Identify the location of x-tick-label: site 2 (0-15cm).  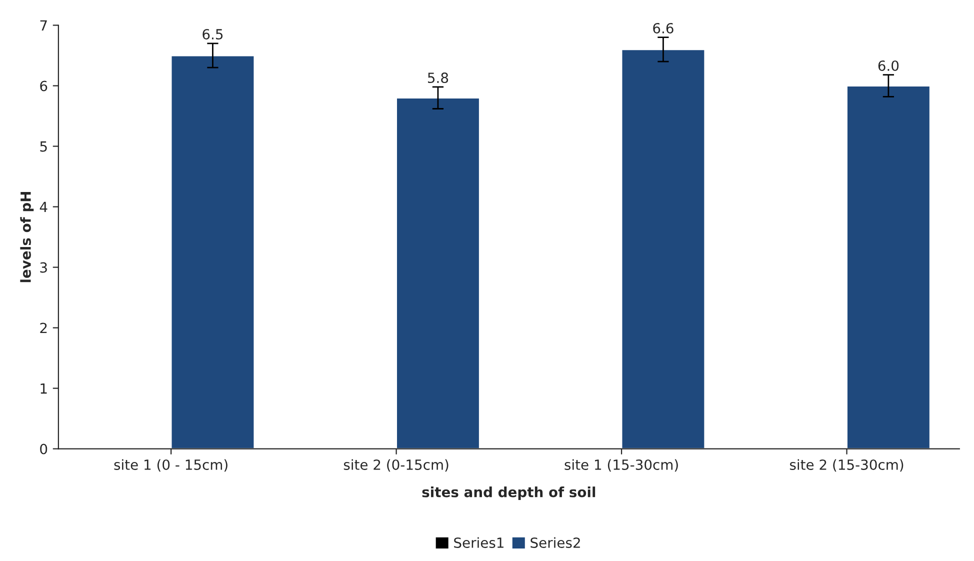
(396, 465).